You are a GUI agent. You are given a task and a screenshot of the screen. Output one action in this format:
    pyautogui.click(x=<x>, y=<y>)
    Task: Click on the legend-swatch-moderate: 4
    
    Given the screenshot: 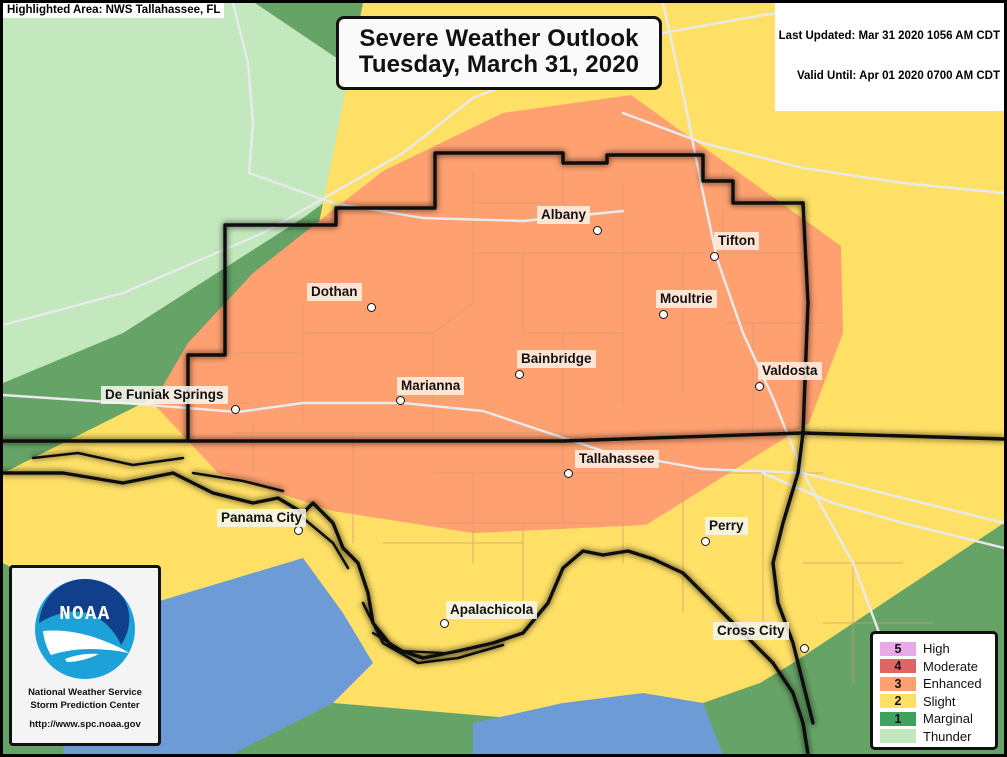 What is the action you would take?
    pyautogui.click(x=898, y=666)
    